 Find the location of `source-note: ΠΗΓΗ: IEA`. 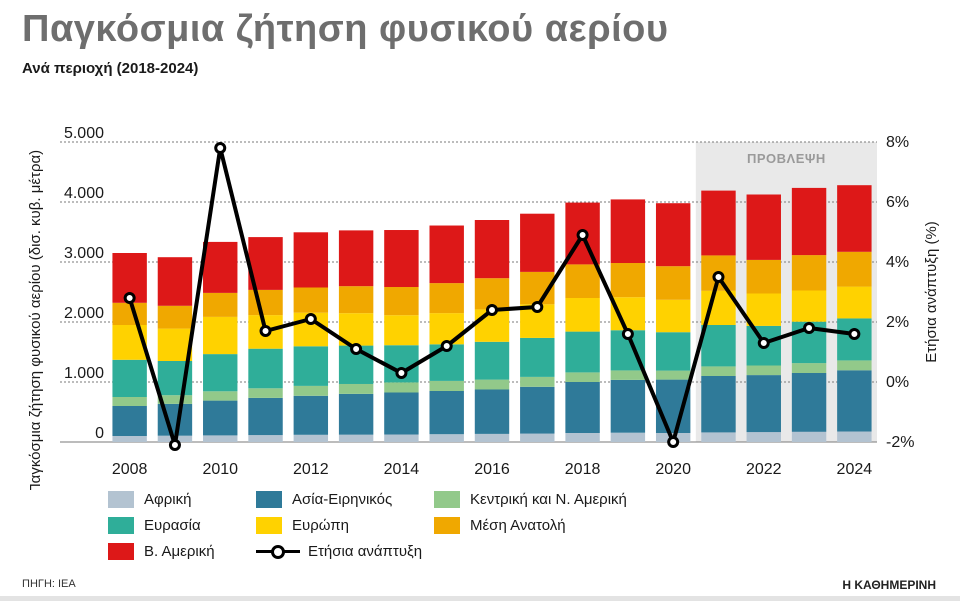

source-note: ΠΗΓΗ: IEA is located at coordinates (49, 584).